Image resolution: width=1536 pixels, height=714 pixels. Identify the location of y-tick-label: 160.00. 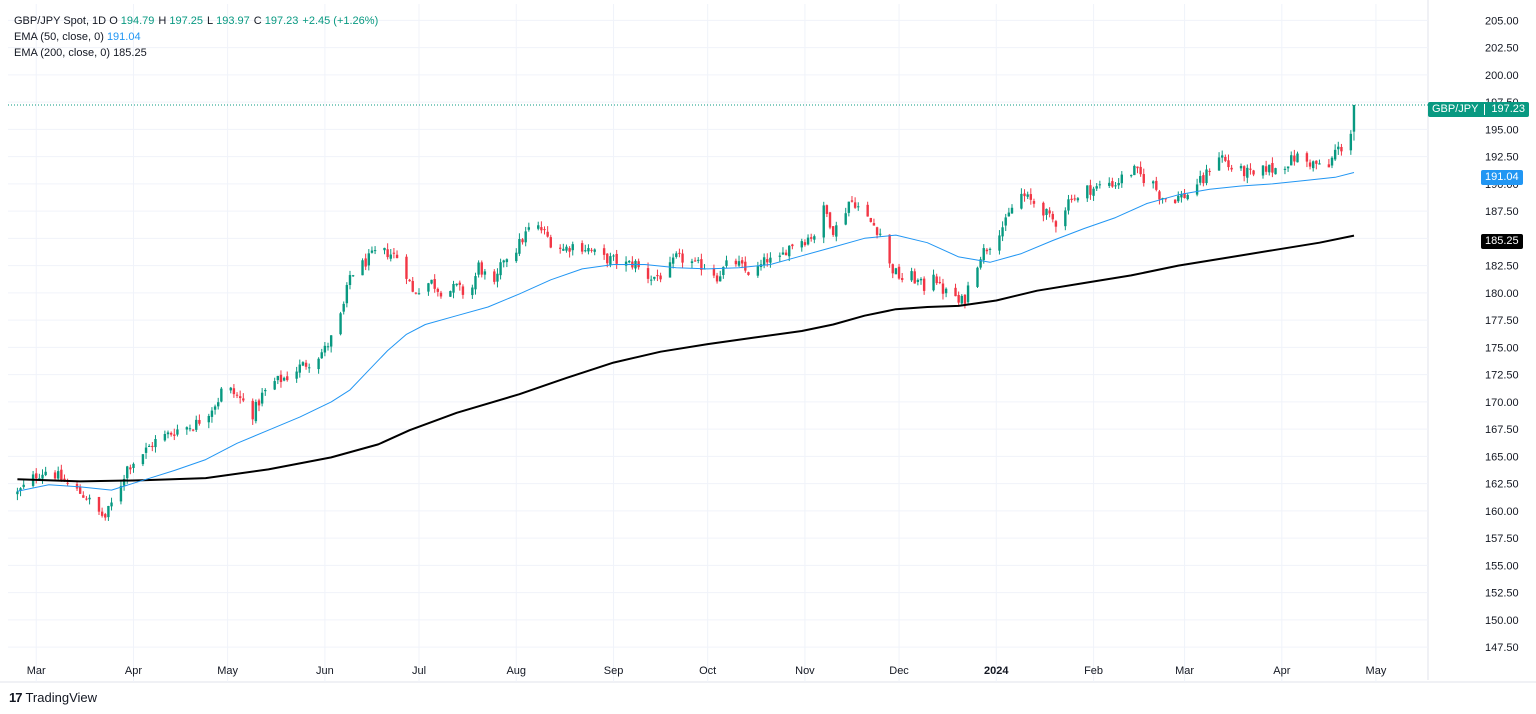
(1502, 512).